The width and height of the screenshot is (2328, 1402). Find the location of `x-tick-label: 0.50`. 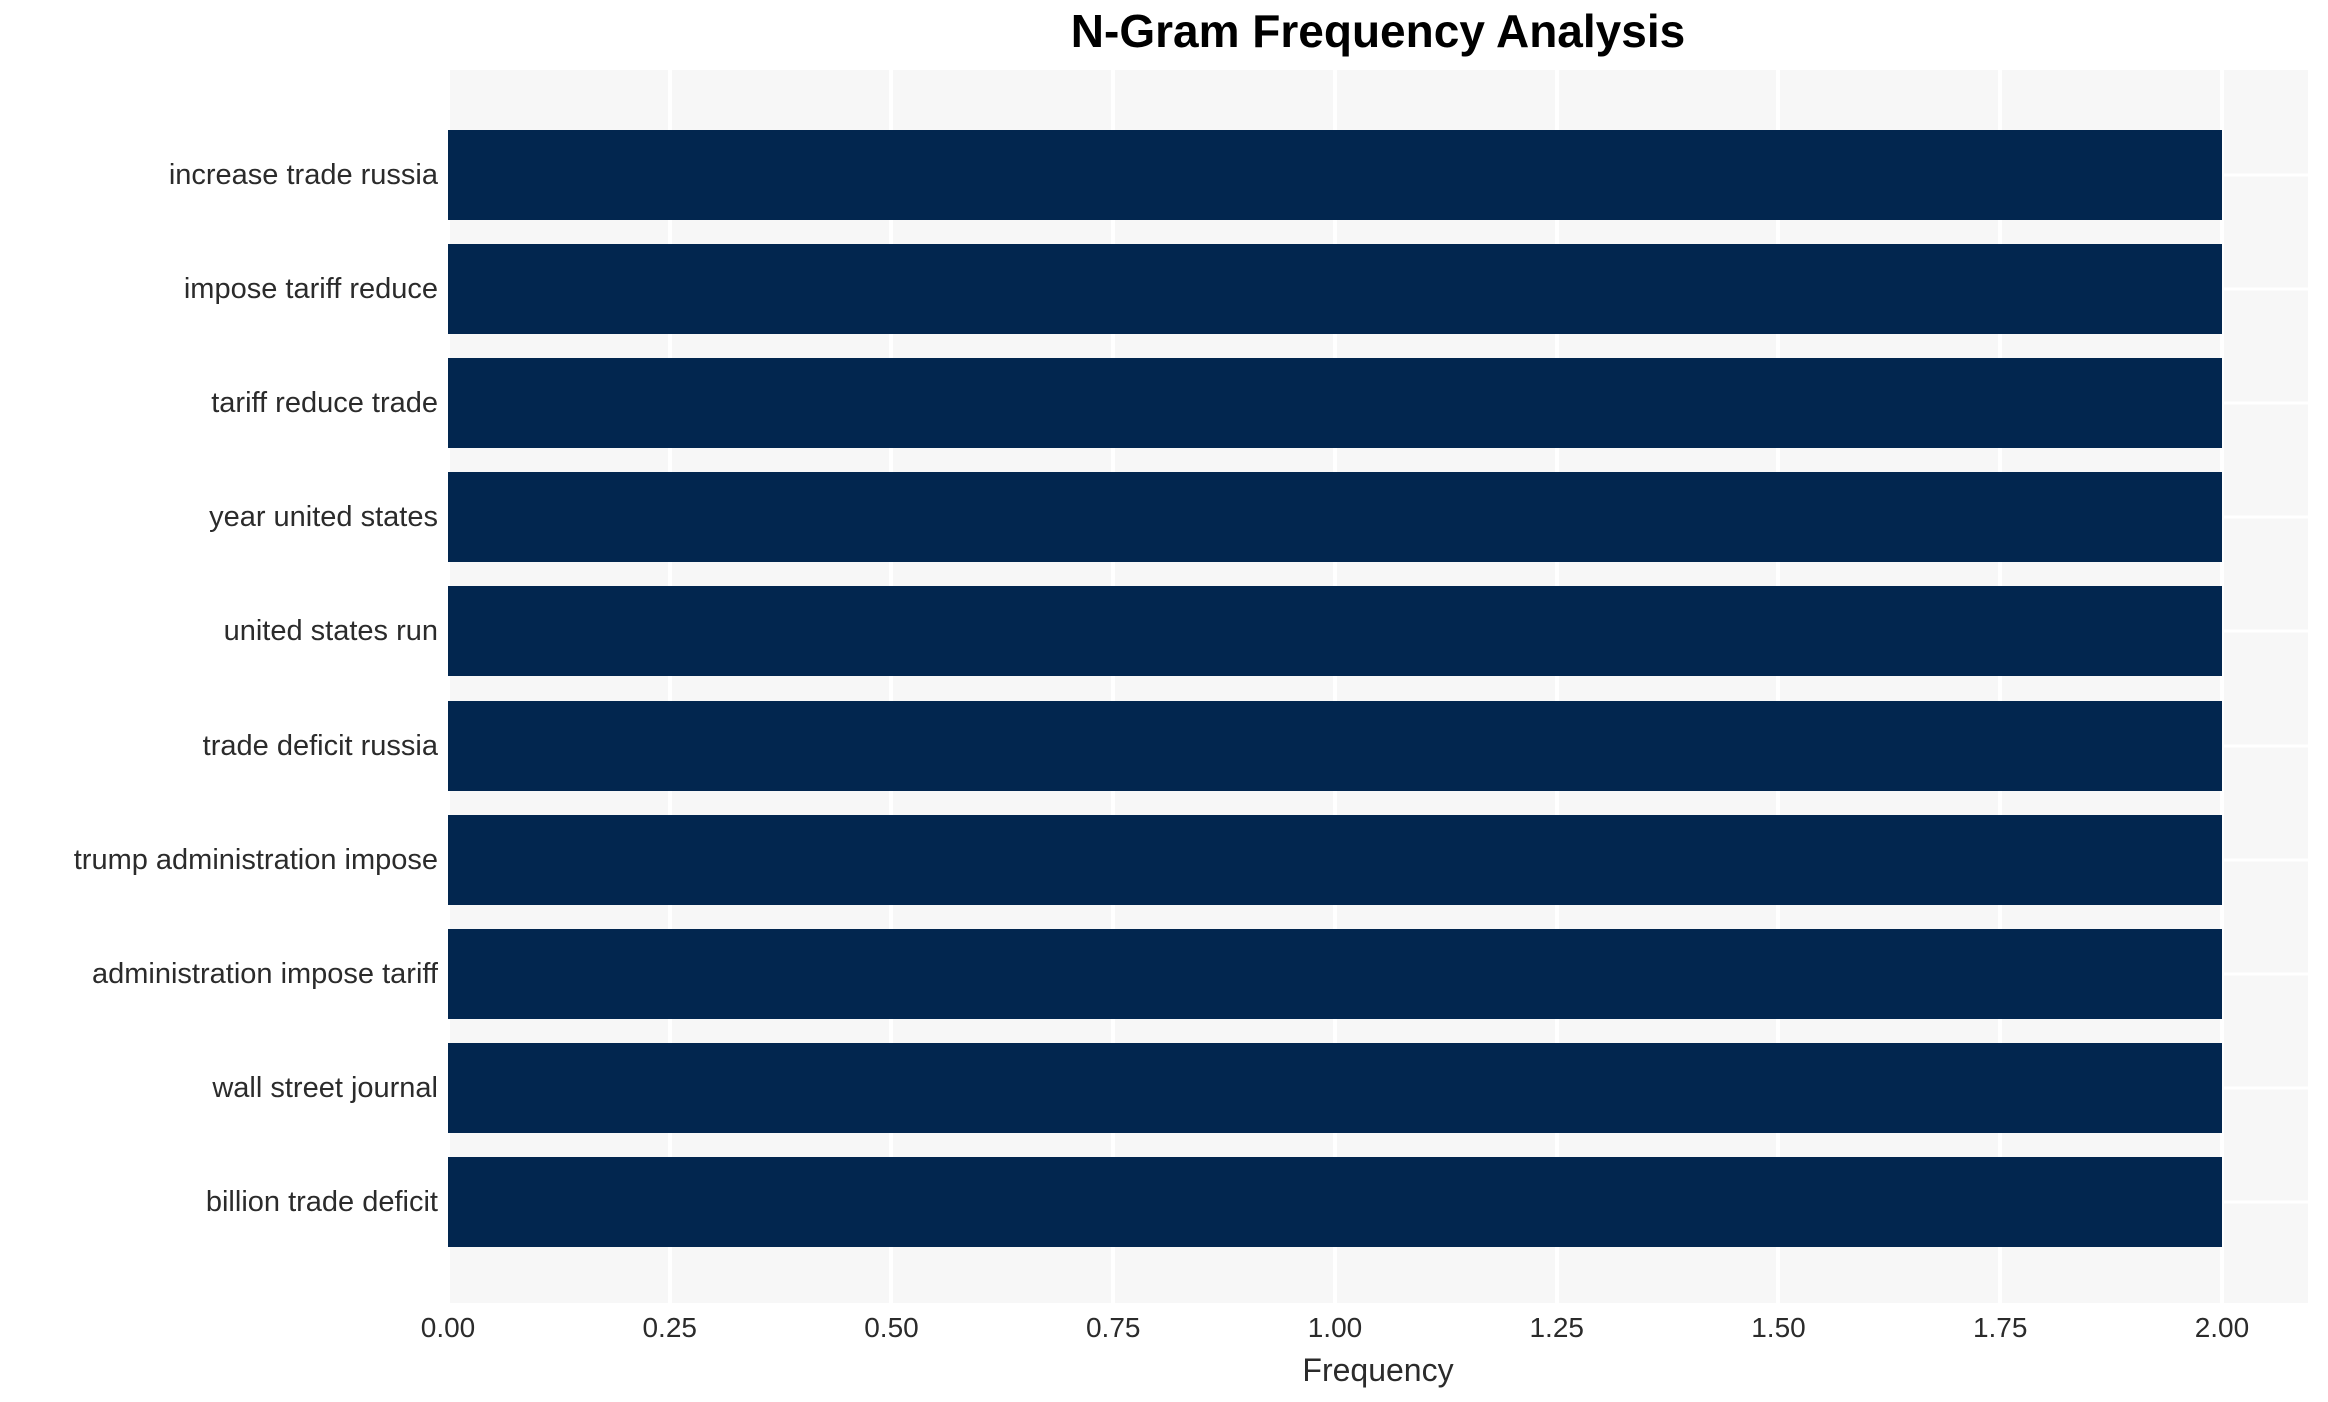

x-tick-label: 0.50 is located at coordinates (891, 1327).